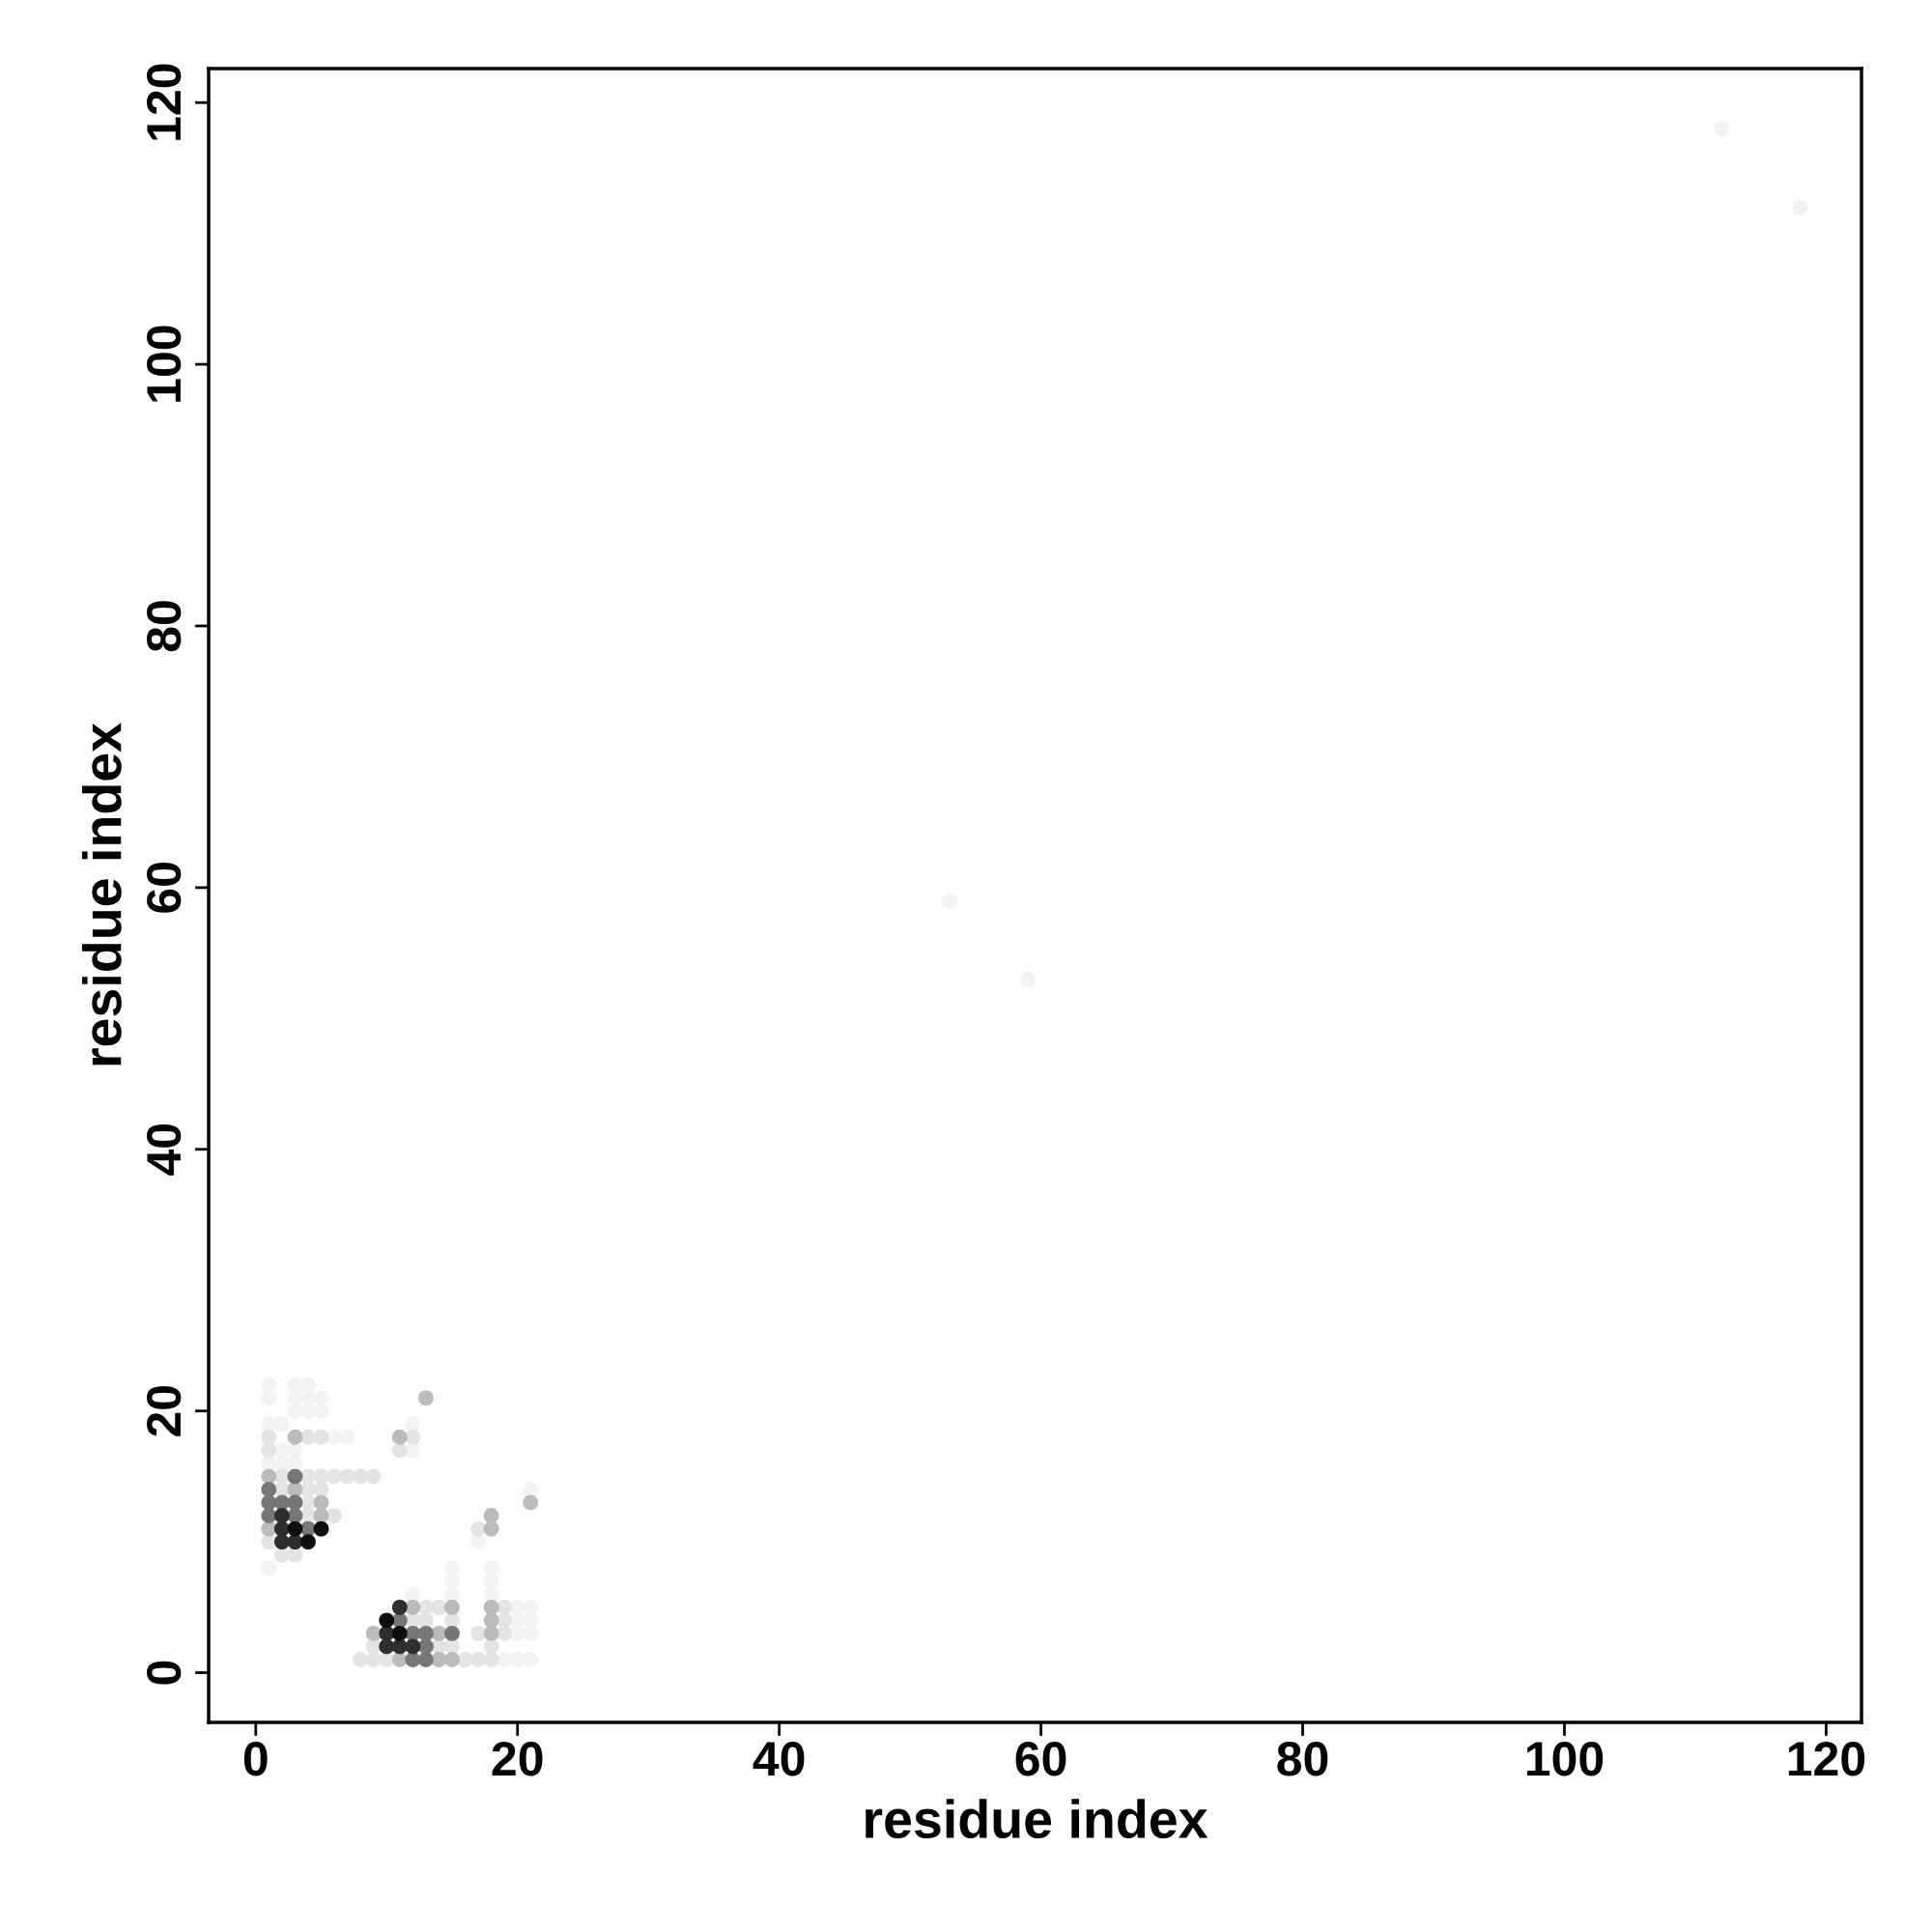  Describe the element at coordinates (164, 364) in the screenshot. I see `y-tick-label: 100` at that location.